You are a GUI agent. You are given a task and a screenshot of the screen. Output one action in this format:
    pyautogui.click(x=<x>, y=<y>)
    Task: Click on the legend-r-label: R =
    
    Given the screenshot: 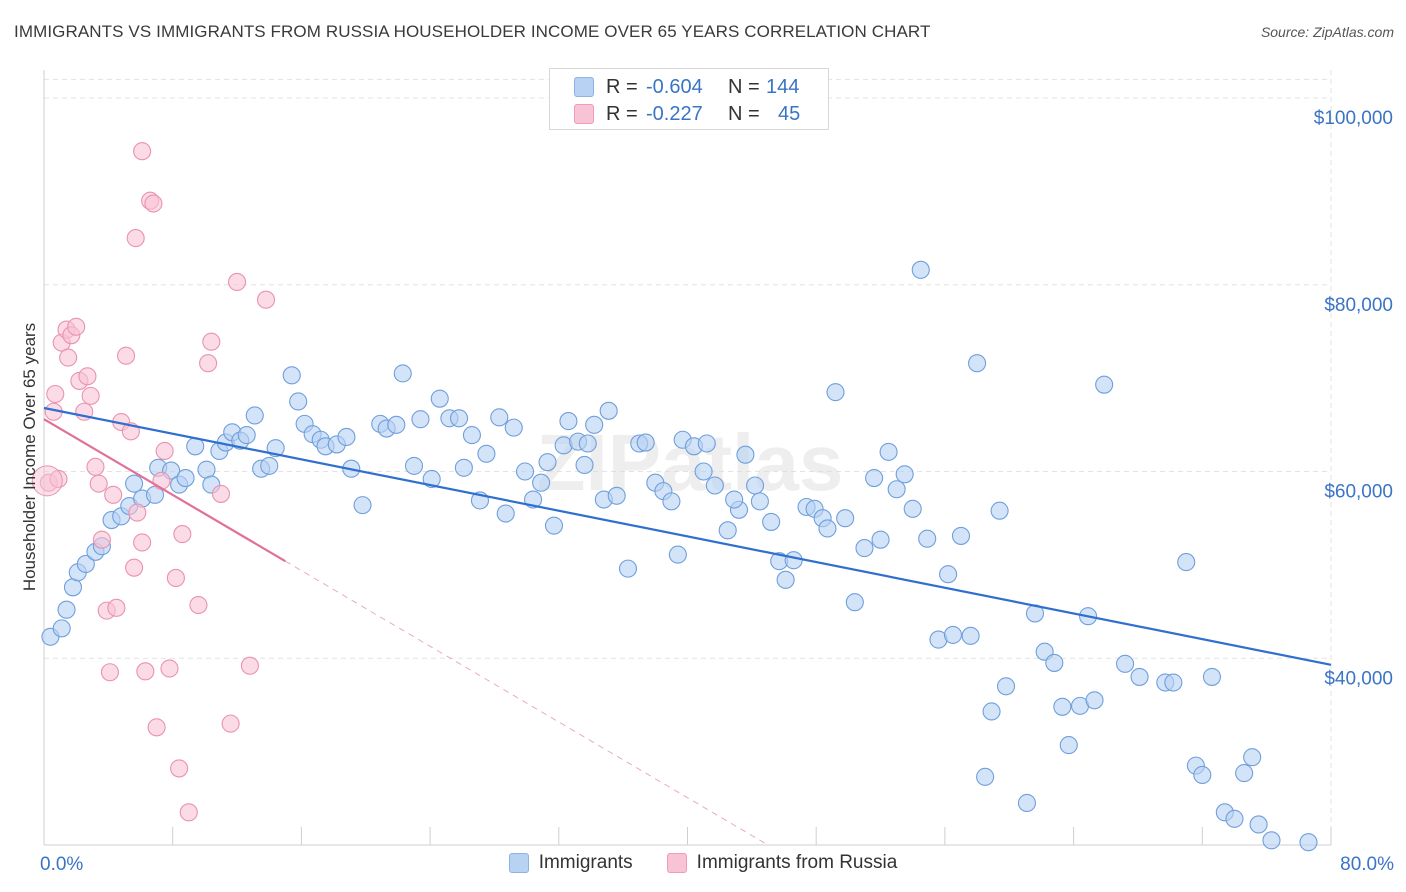 What is the action you would take?
    pyautogui.click(x=622, y=113)
    